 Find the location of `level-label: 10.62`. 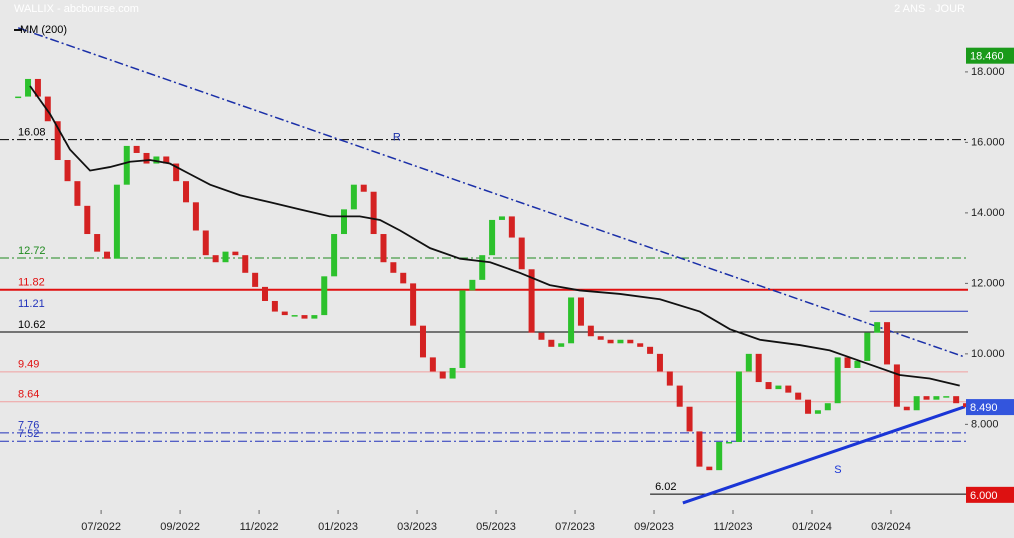

level-label: 10.62 is located at coordinates (32, 325).